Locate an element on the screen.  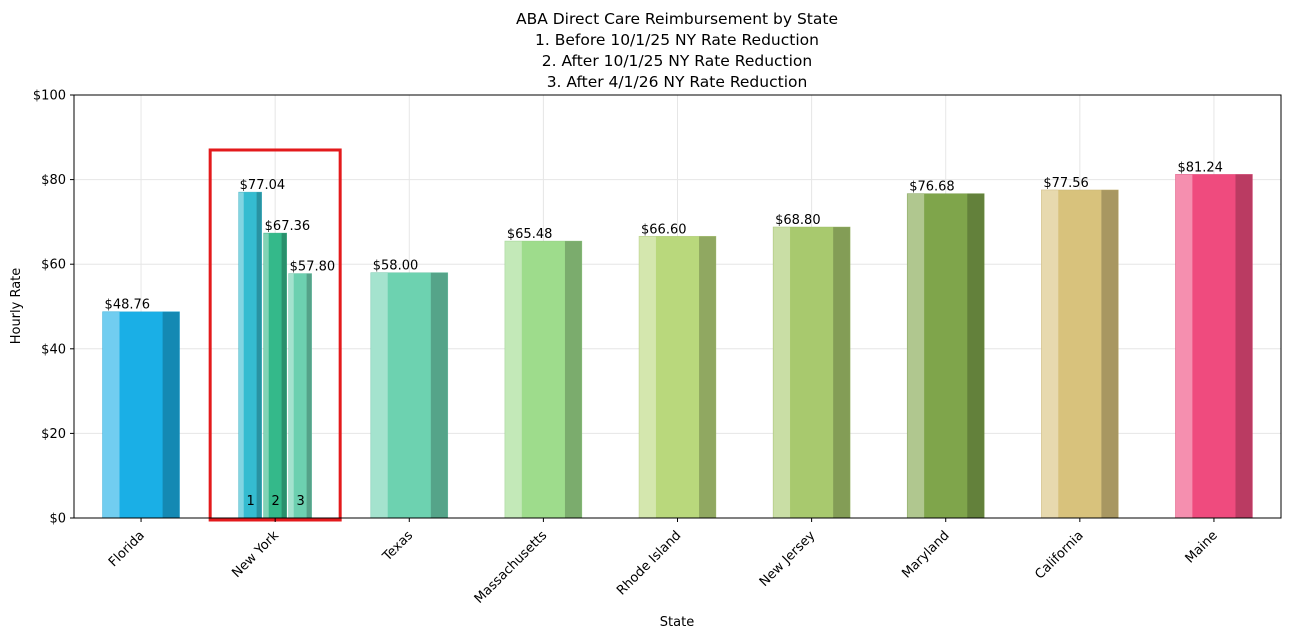
value-label-new-york-1: $77.04 is located at coordinates (263, 185).